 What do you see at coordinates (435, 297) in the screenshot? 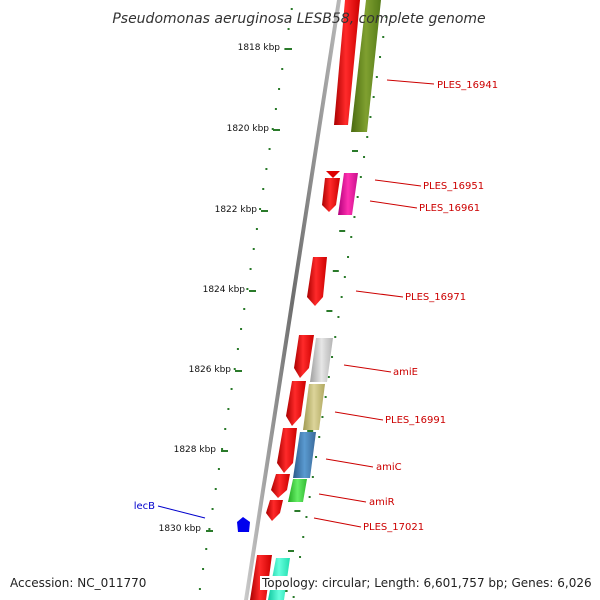
I see `gene-label-PLES_16971: PLES_16971` at bounding box center [435, 297].